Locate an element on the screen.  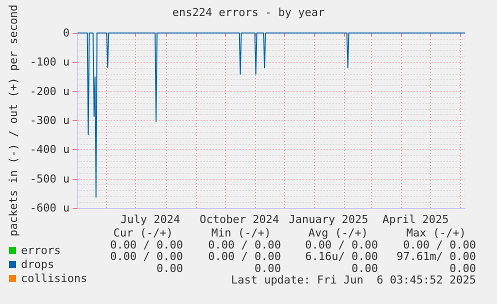
text: Last update: Fri Jun 6 03:45:52 2025 is located at coordinates (353, 280).